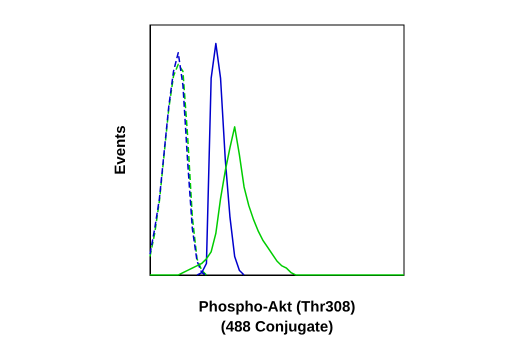 This screenshot has height=350, width=520. Describe the element at coordinates (120, 150) in the screenshot. I see `y-axis-title: Events` at that location.